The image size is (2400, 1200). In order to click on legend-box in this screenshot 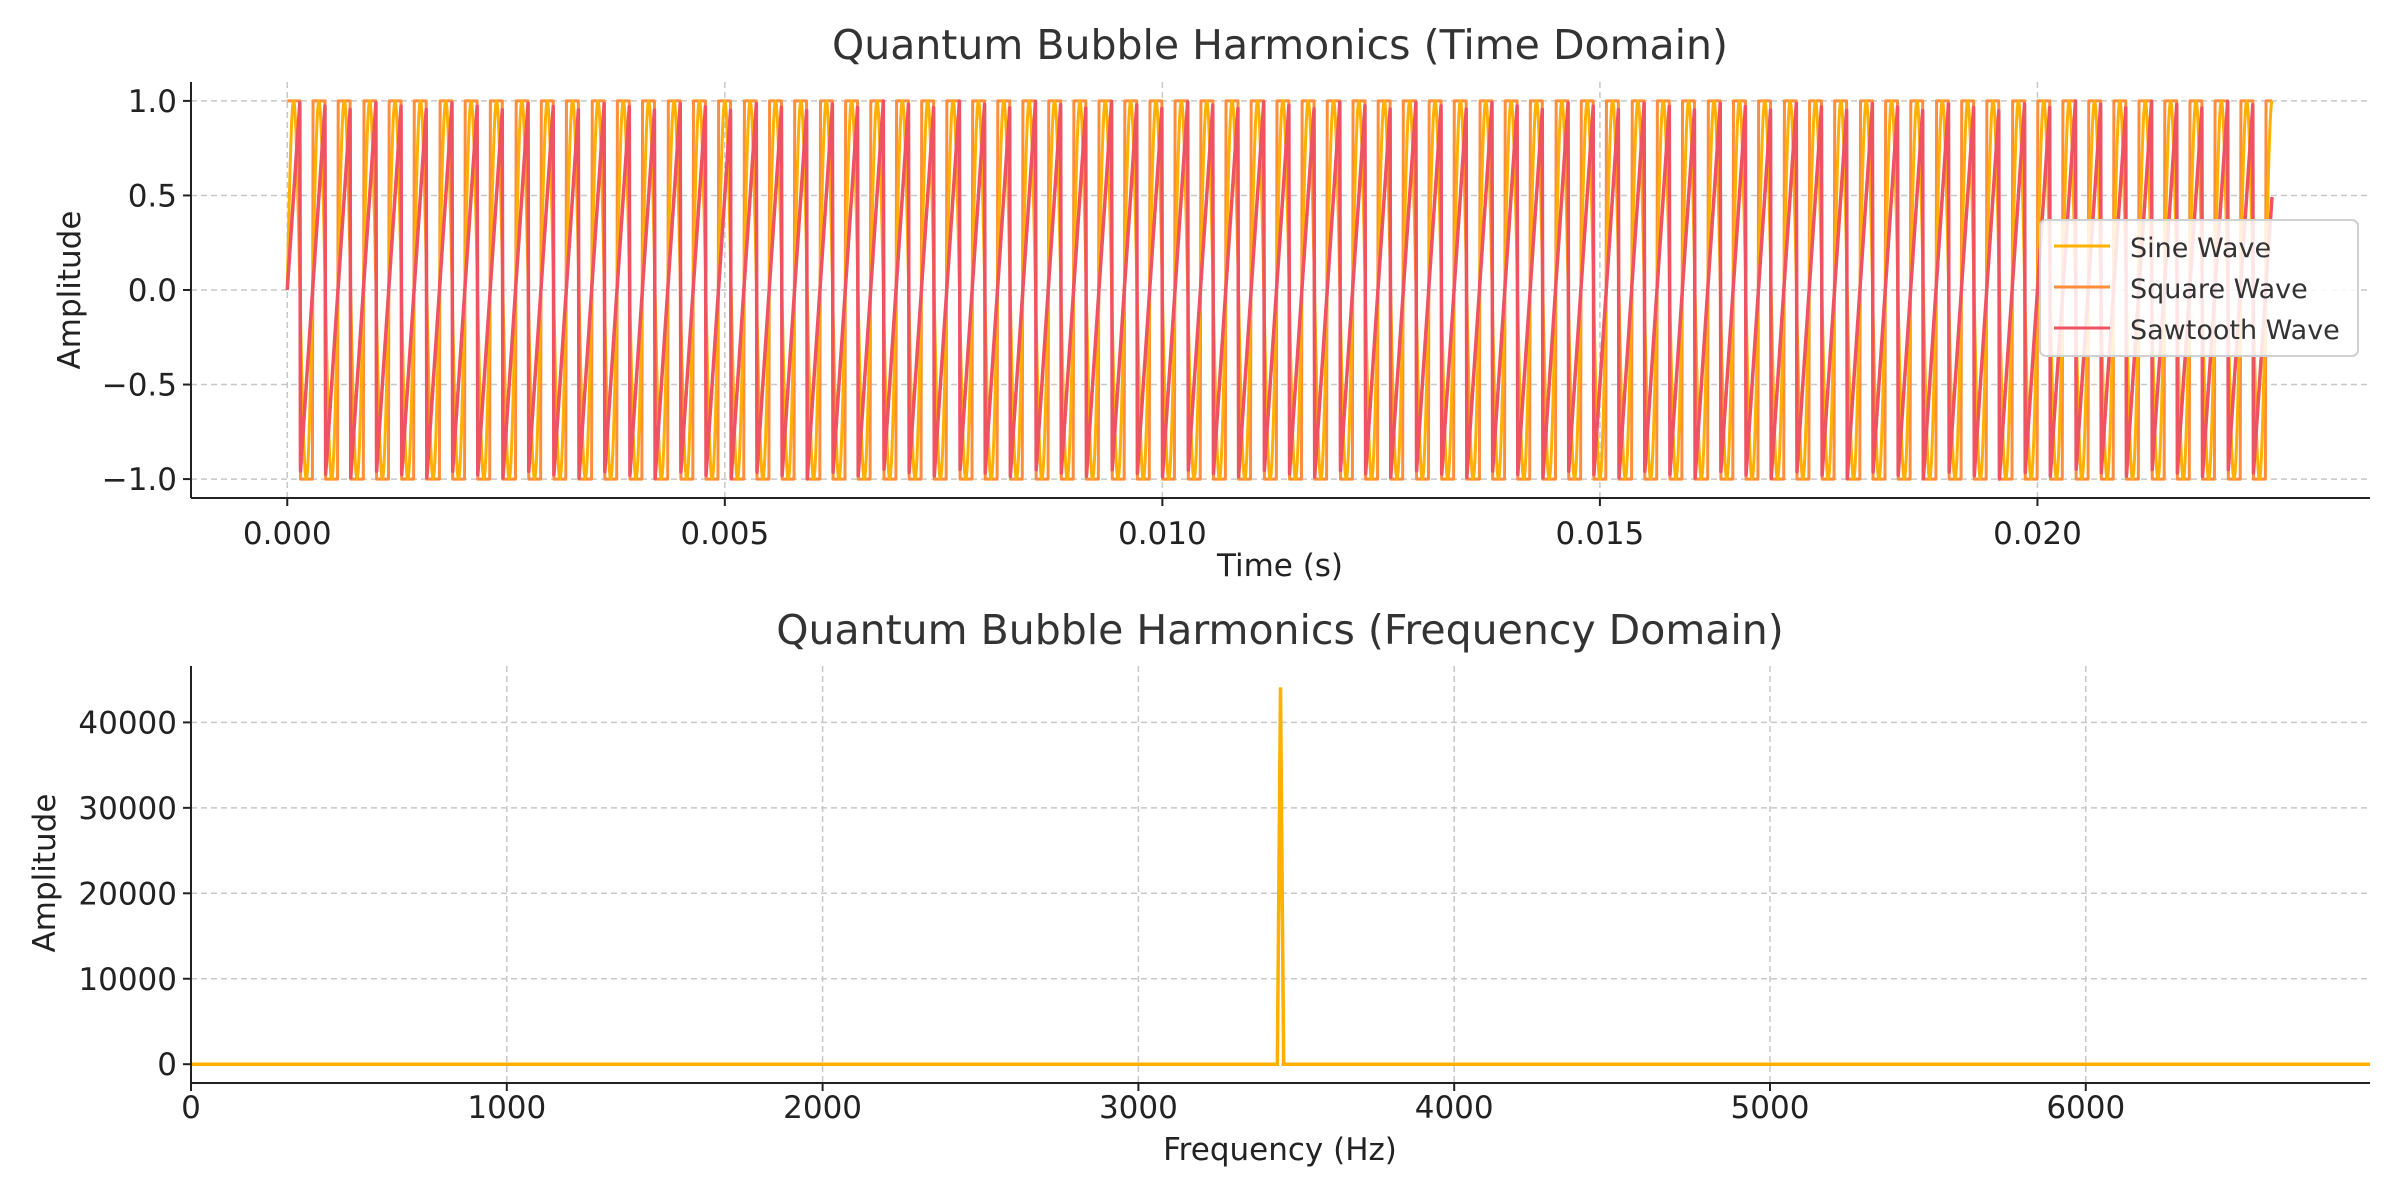, I will do `click(2199, 288)`.